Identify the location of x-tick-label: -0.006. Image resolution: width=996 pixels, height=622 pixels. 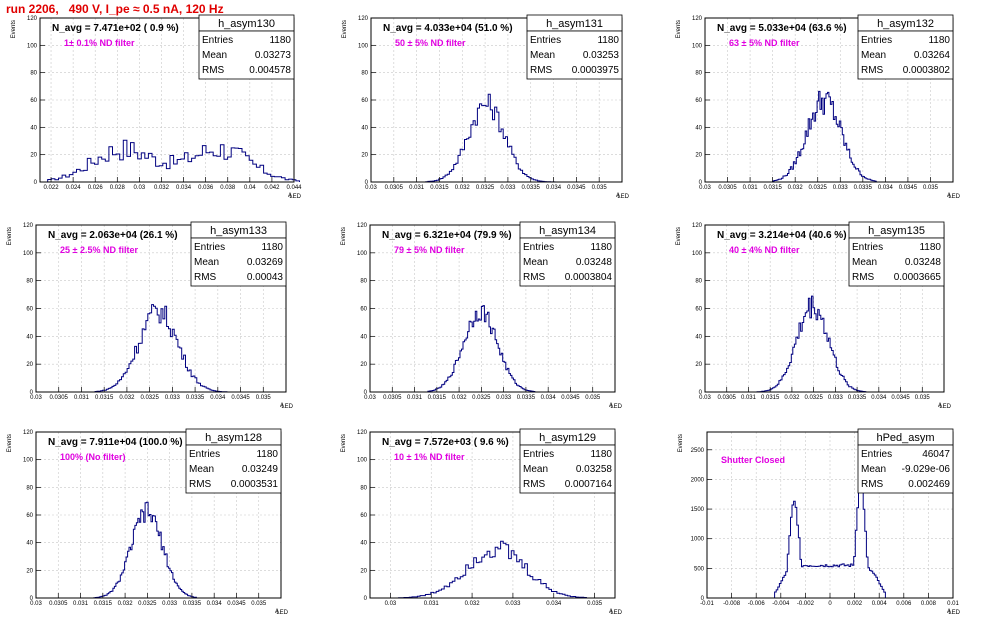
(757, 604).